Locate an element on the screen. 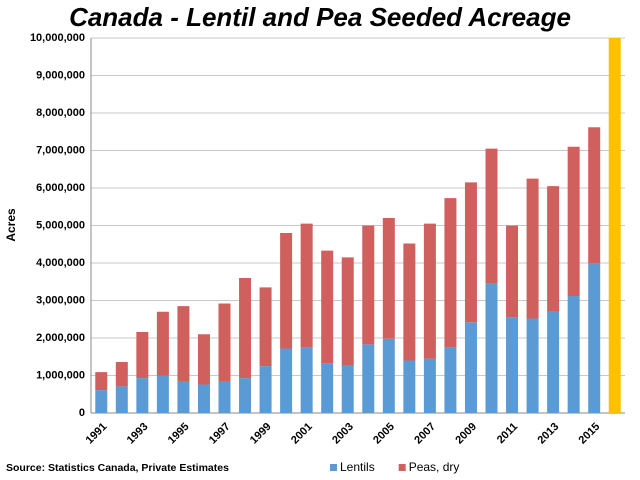 This screenshot has height=480, width=640. x-tick-label: 2003 is located at coordinates (343, 434).